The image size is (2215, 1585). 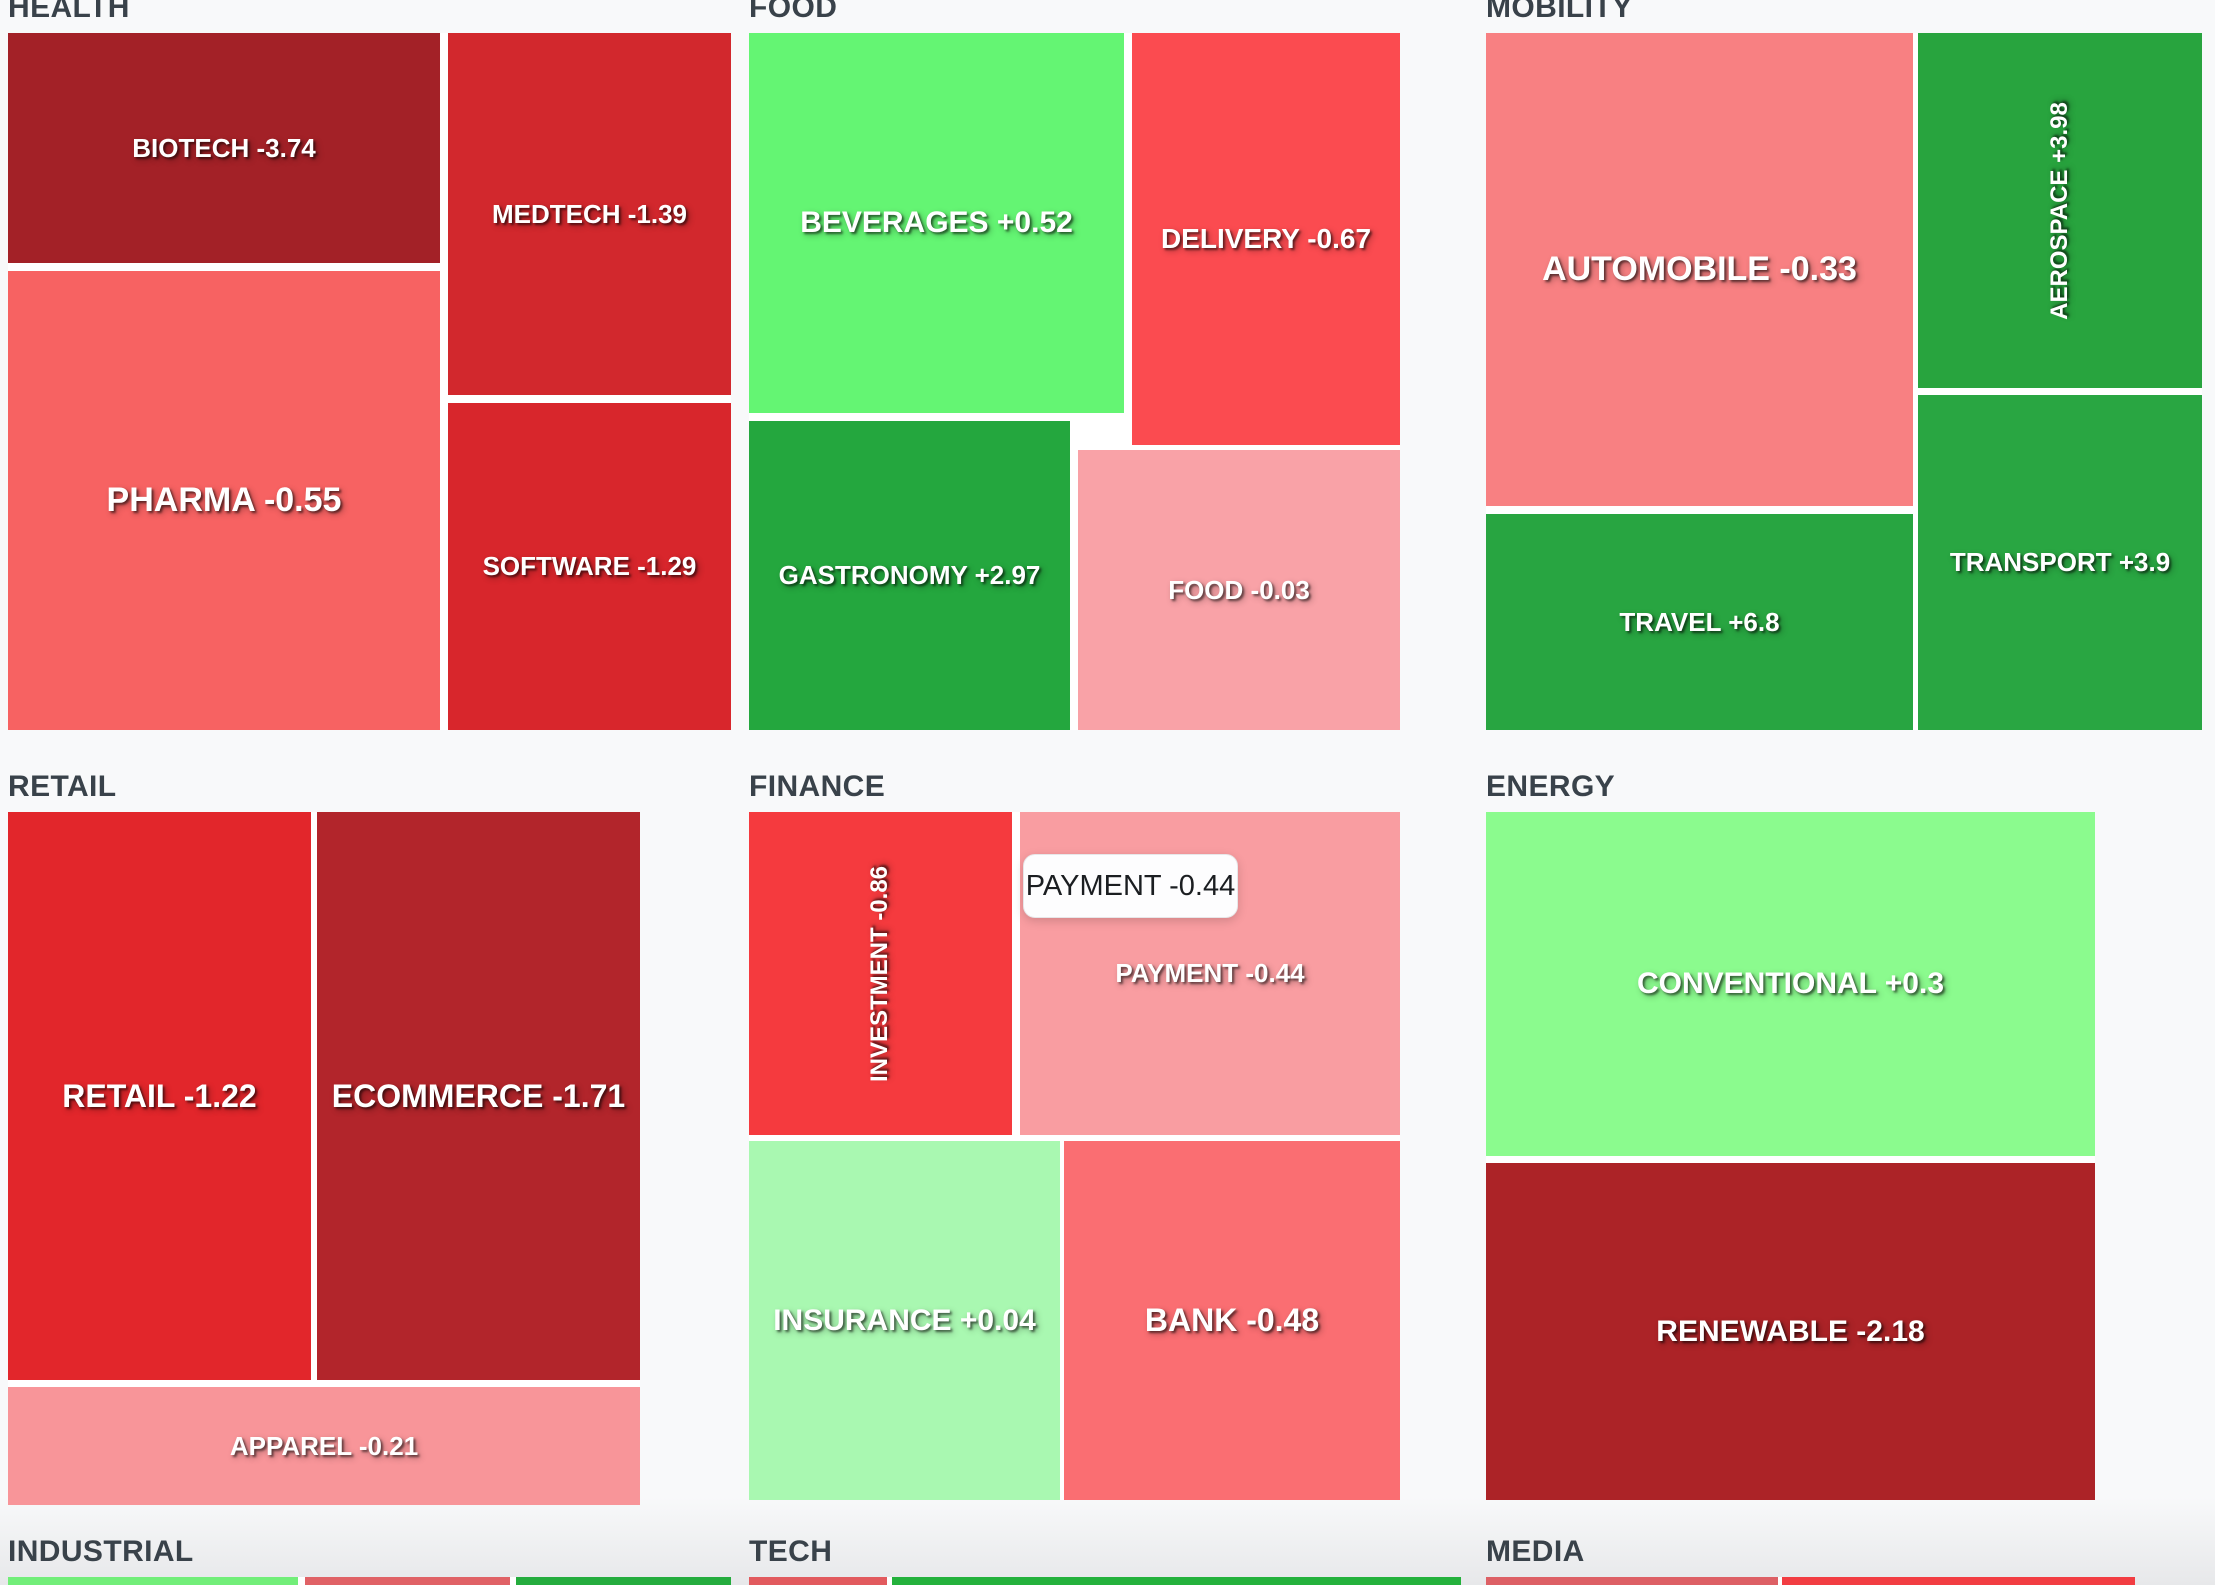 I want to click on tile-software: SOFTWARE -1.29, so click(x=589, y=566).